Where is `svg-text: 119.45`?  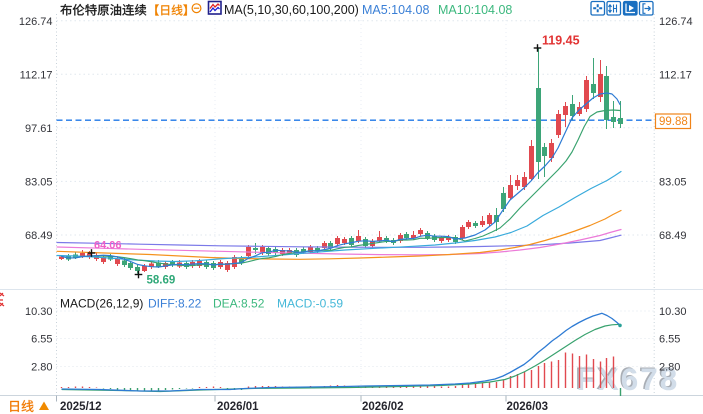 svg-text: 119.45 is located at coordinates (561, 41).